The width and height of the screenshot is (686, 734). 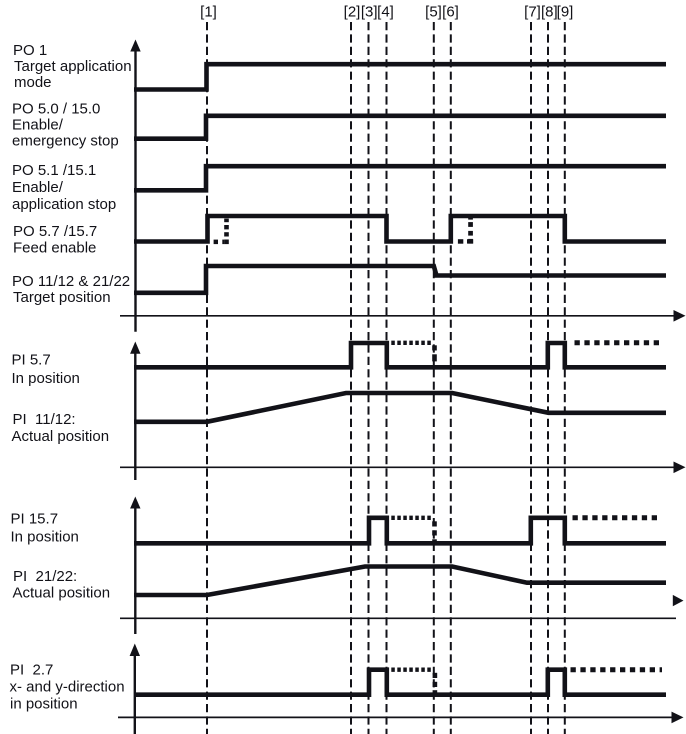 I want to click on svg-text: PO 1, so click(x=30, y=50).